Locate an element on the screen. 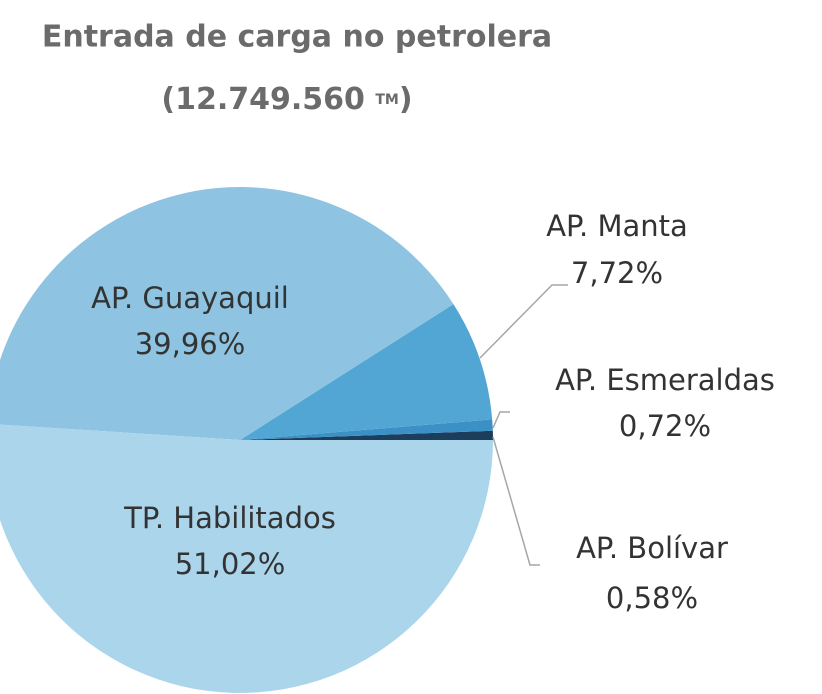 The height and width of the screenshot is (694, 822). value-label: 7,72% is located at coordinates (617, 273).